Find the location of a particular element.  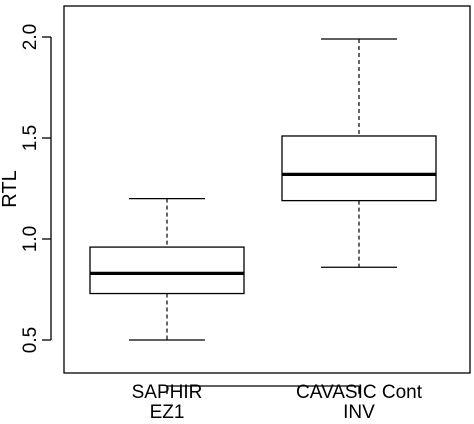

x-category-label-line1: CAVASIC Cont is located at coordinates (359, 392).